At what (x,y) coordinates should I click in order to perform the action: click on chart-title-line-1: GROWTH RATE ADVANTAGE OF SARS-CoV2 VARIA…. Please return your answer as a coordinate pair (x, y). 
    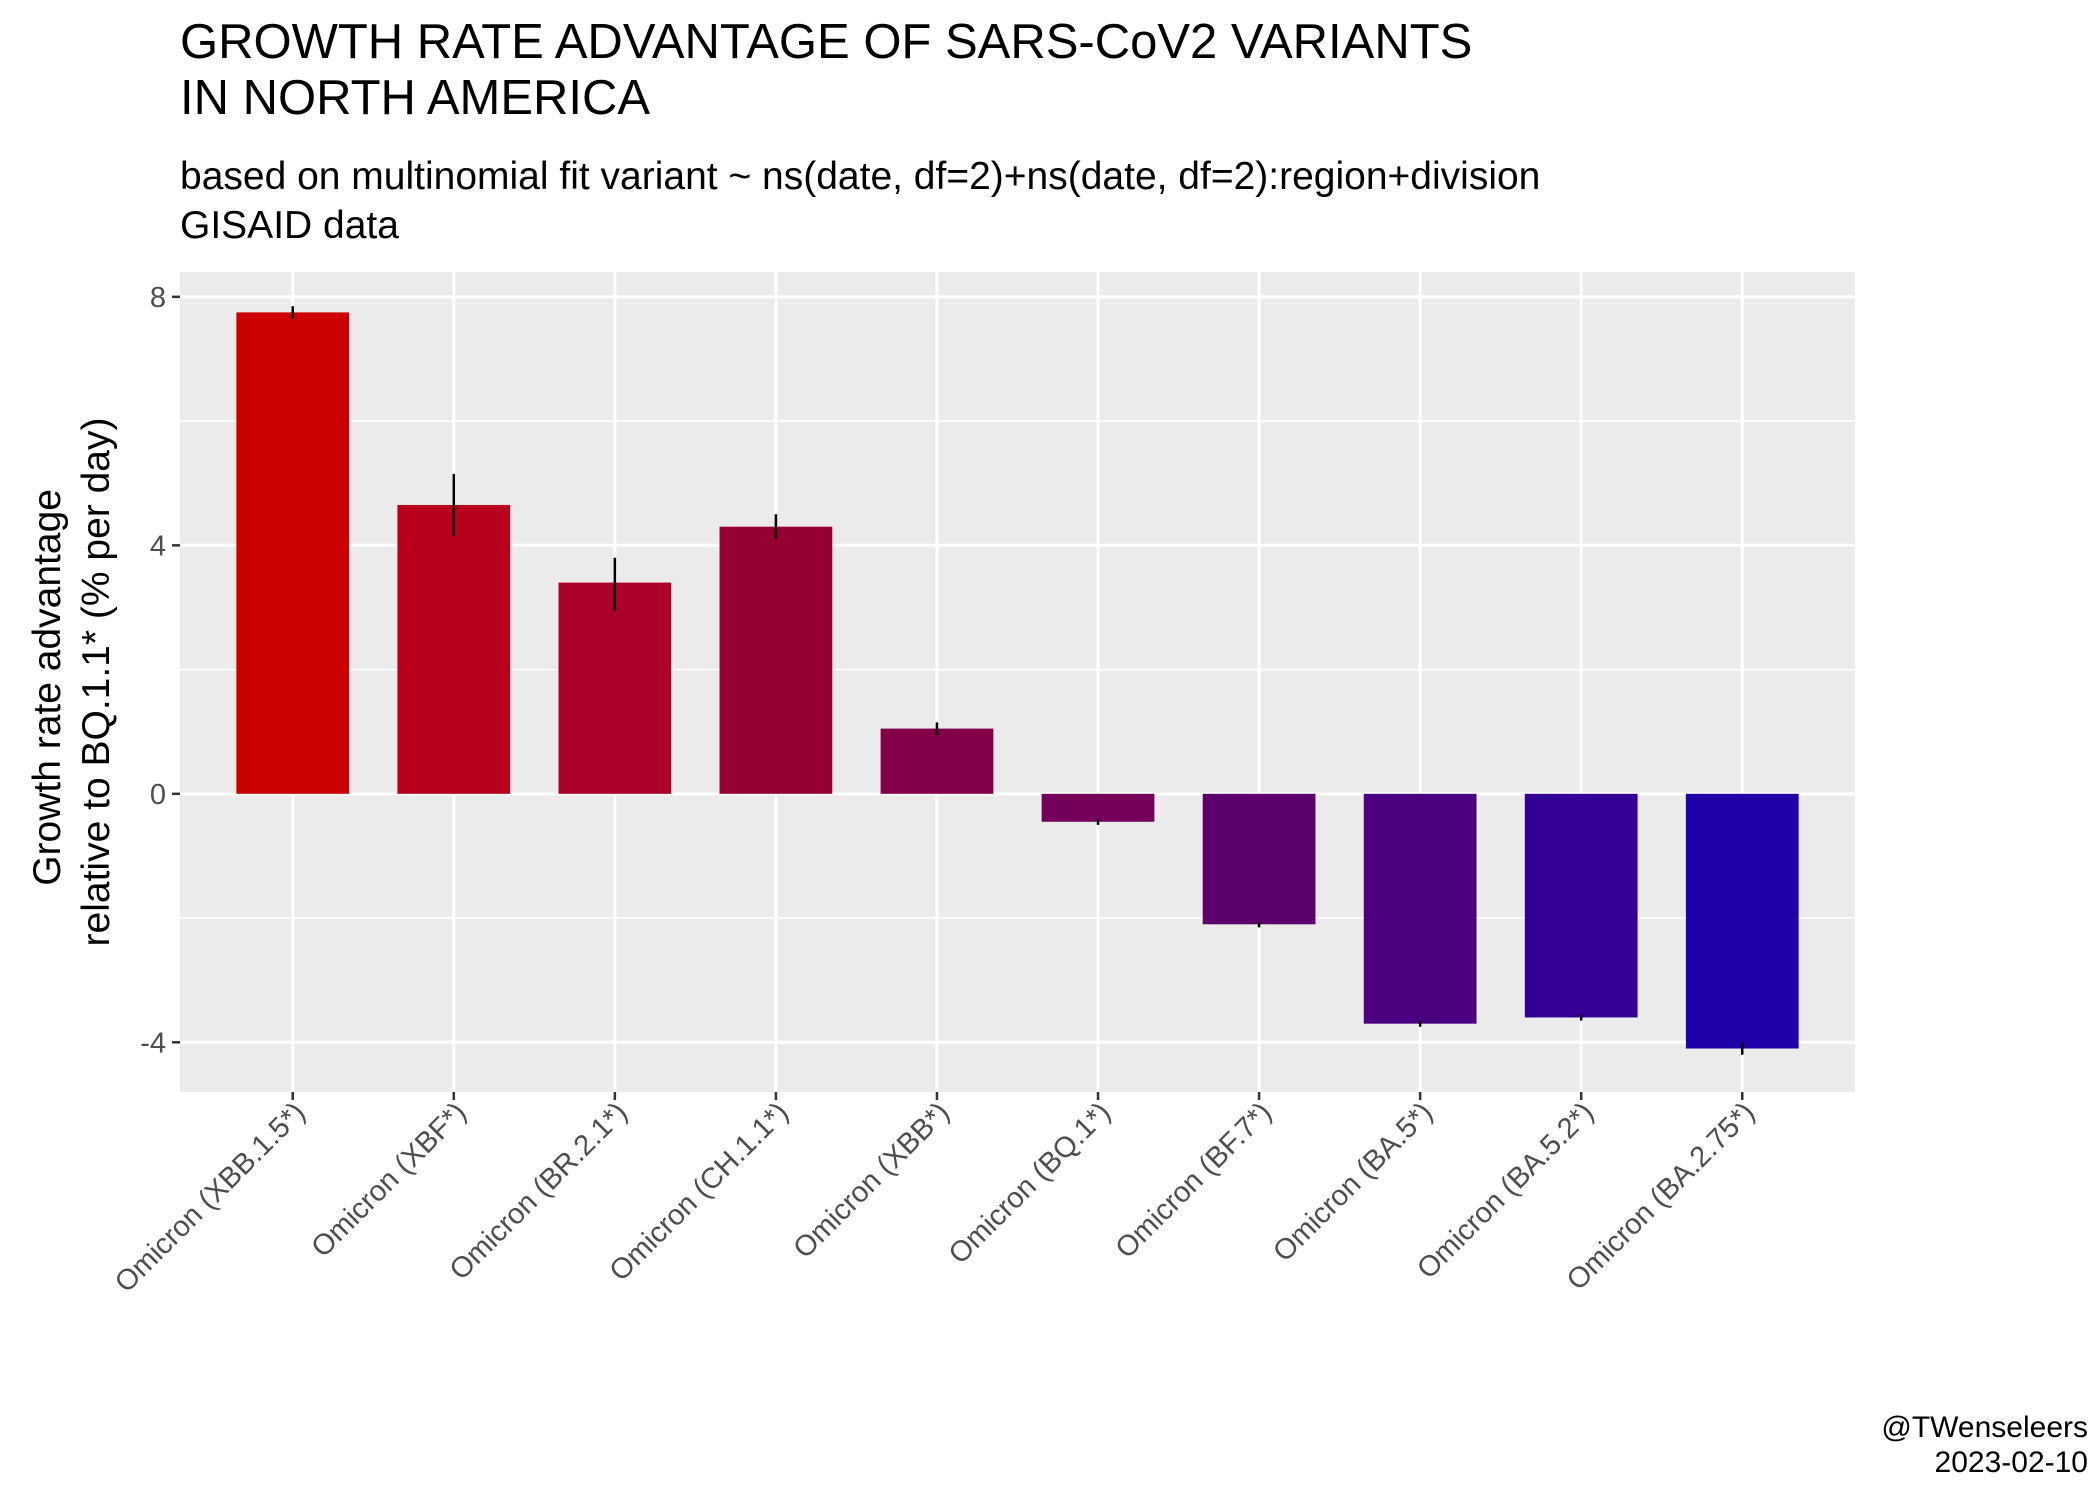
    Looking at the image, I should click on (826, 42).